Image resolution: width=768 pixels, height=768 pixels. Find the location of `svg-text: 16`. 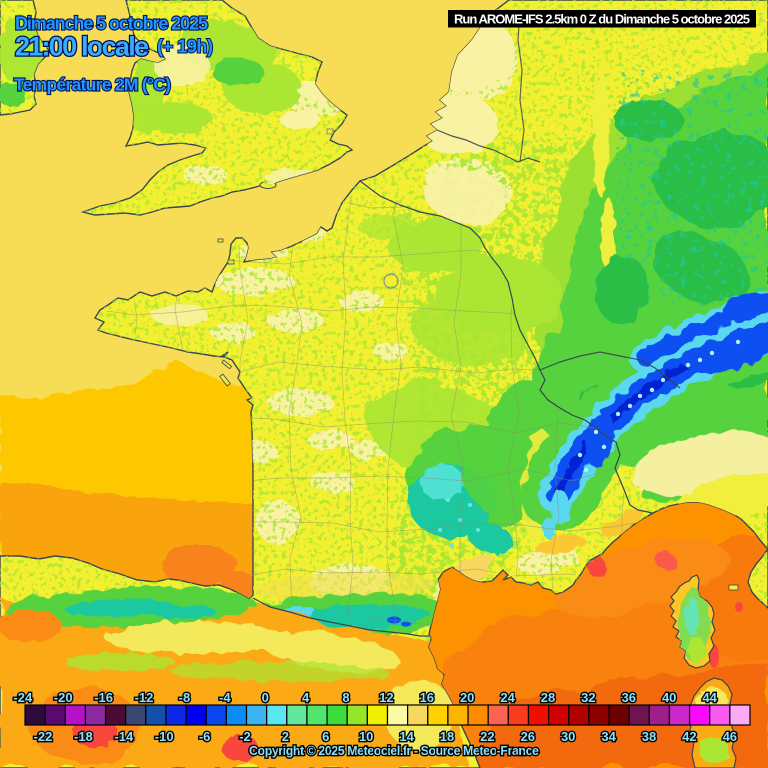

svg-text: 16 is located at coordinates (427, 697).